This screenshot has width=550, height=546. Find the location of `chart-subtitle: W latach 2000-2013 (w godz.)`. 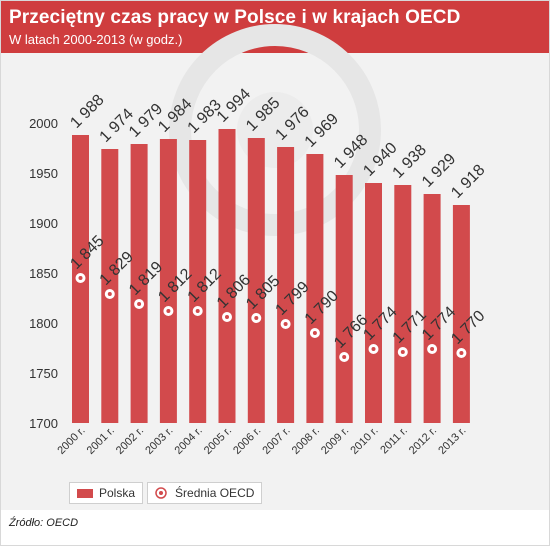

chart-subtitle: W latach 2000-2013 (w godz.) is located at coordinates (96, 39).